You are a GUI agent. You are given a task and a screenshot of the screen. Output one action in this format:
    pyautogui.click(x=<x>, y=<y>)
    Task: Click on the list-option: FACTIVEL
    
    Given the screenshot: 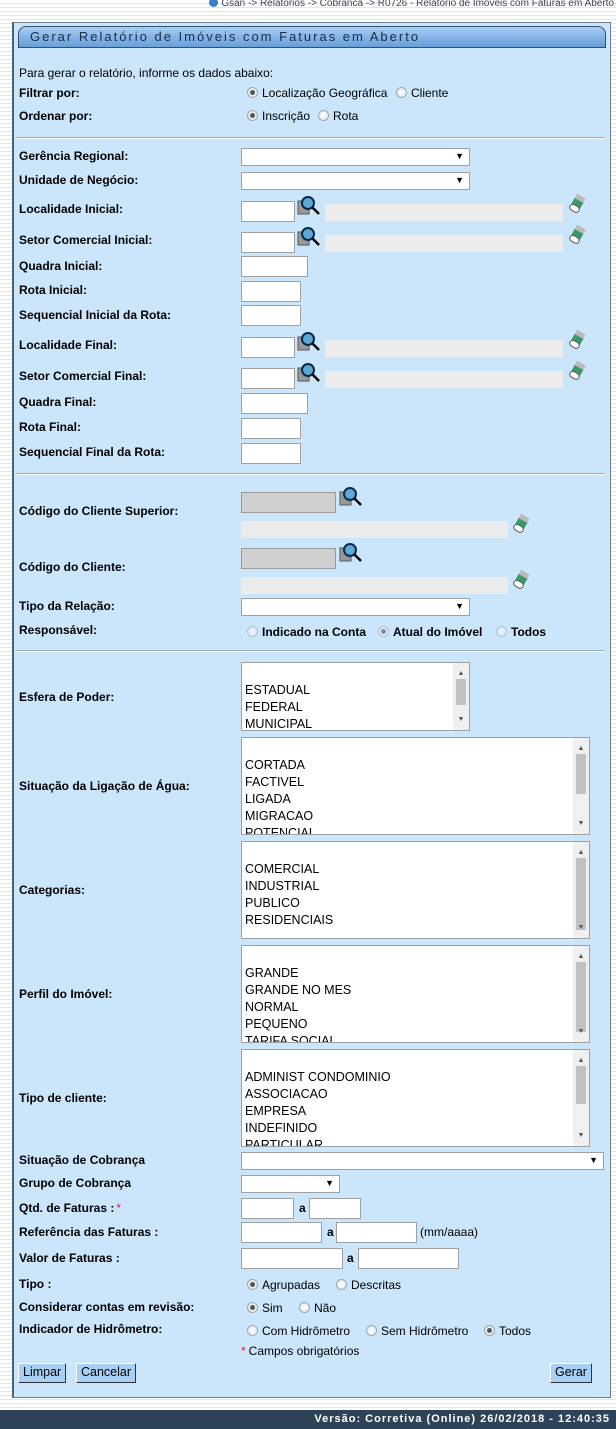 What is the action you would take?
    pyautogui.click(x=275, y=782)
    